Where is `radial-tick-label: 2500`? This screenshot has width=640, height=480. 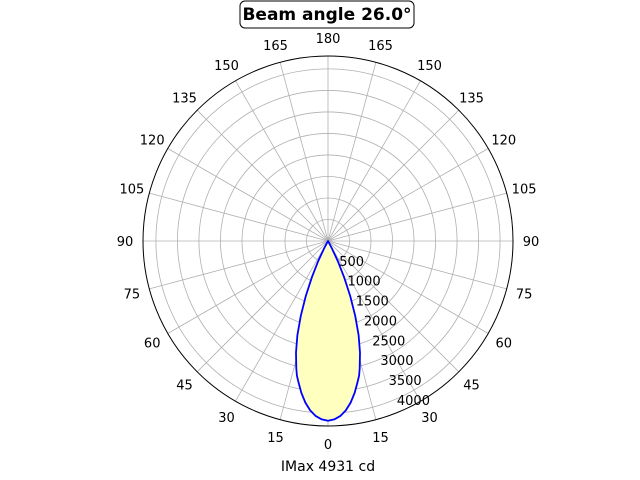 radial-tick-label: 2500 is located at coordinates (388, 341).